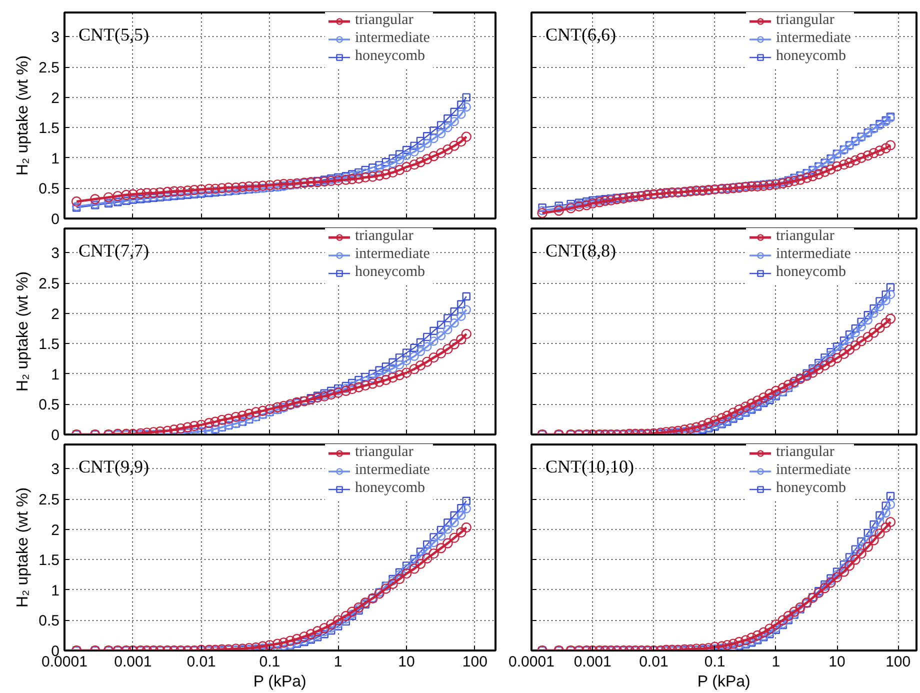  Describe the element at coordinates (581, 250) in the screenshot. I see `text: CNT(8,8)` at that location.